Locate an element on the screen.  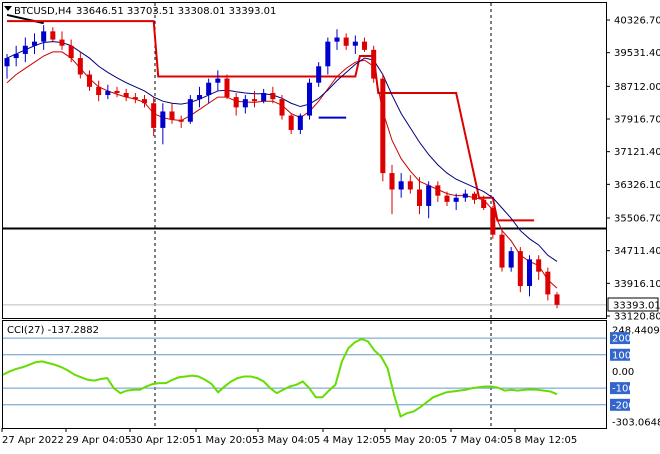
time-tick-label: 5 May 20:05 is located at coordinates (416, 440).